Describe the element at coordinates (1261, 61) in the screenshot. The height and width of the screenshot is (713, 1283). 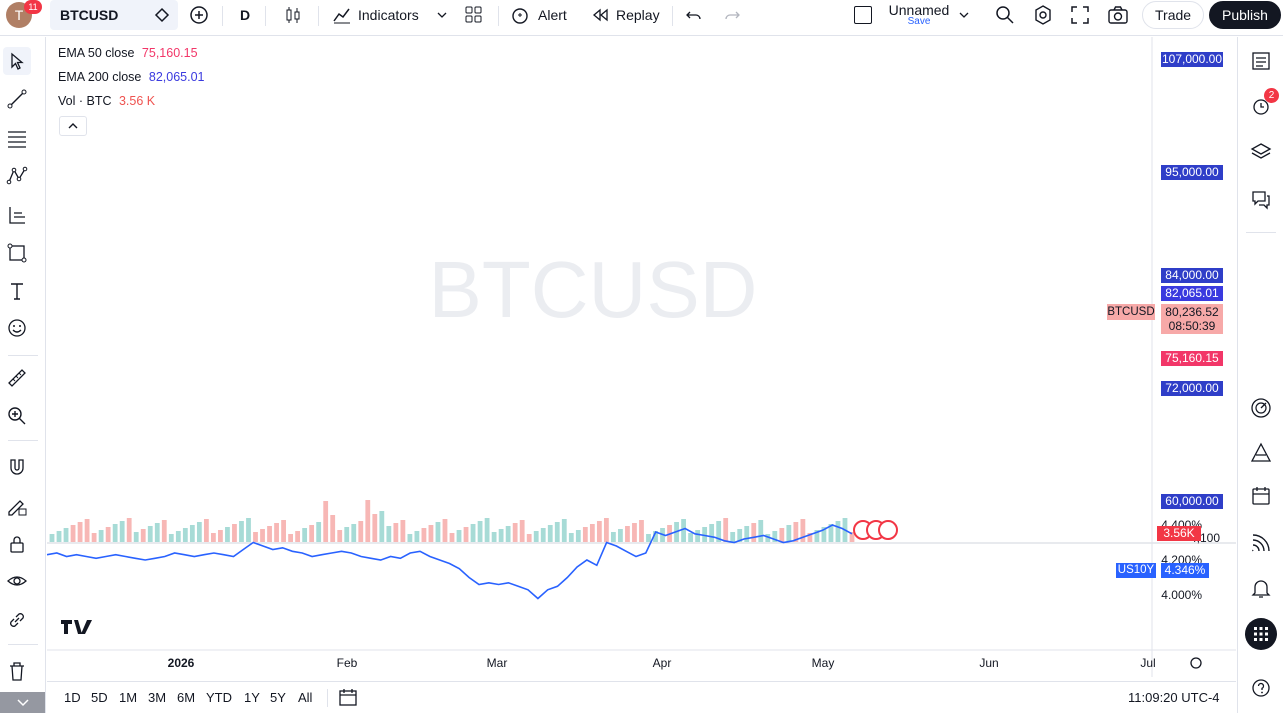
I see `watchlist-button` at that location.